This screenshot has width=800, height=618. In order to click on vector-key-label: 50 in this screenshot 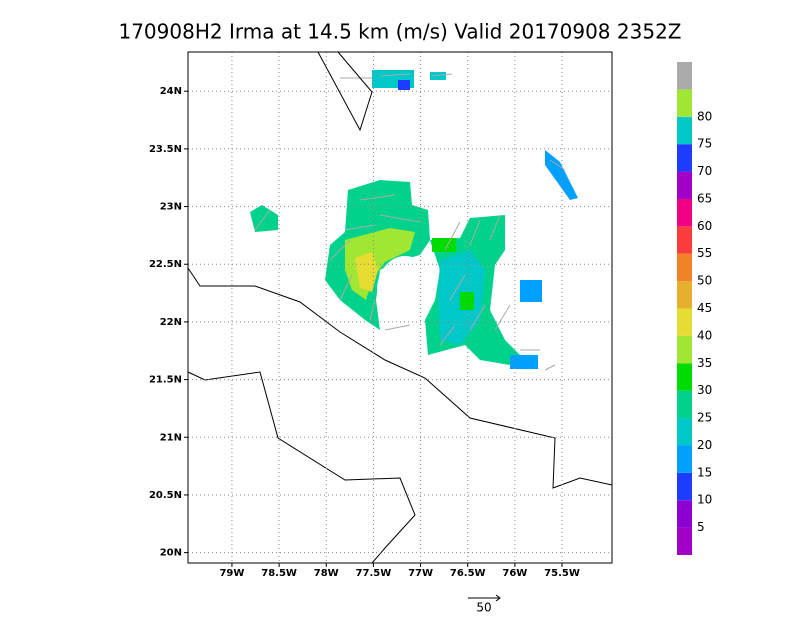, I will do `click(483, 608)`.